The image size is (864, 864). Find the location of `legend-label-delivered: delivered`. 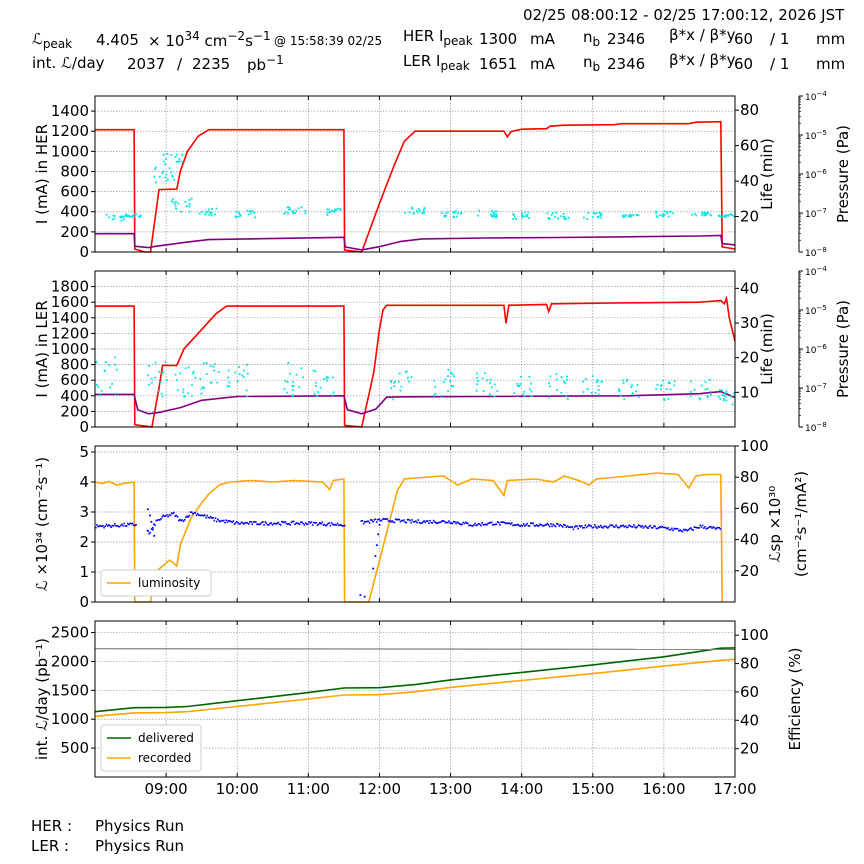

legend-label-delivered: delivered is located at coordinates (166, 738).